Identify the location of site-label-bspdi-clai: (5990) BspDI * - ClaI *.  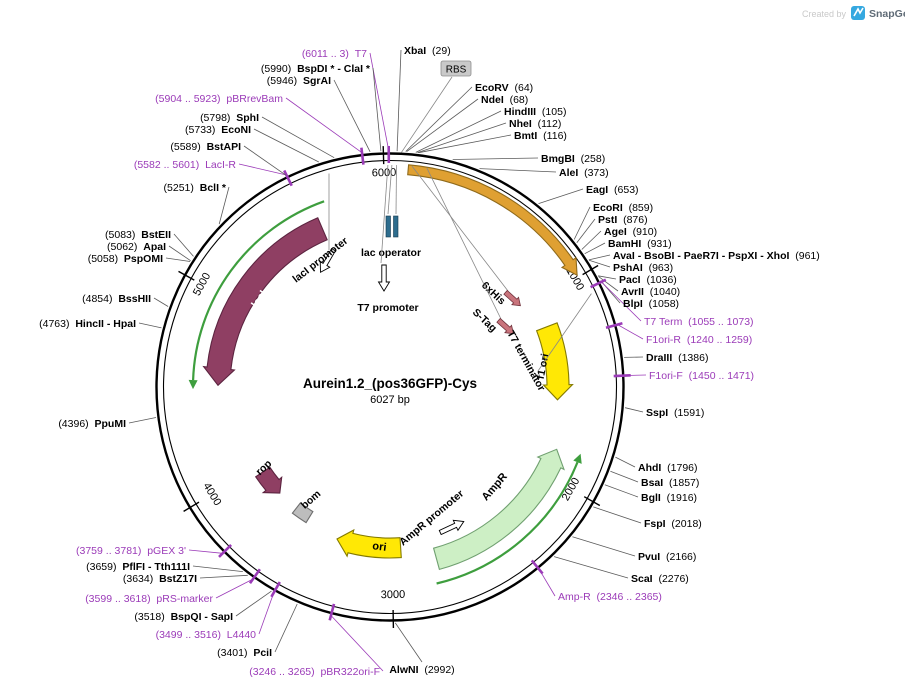
(316, 69).